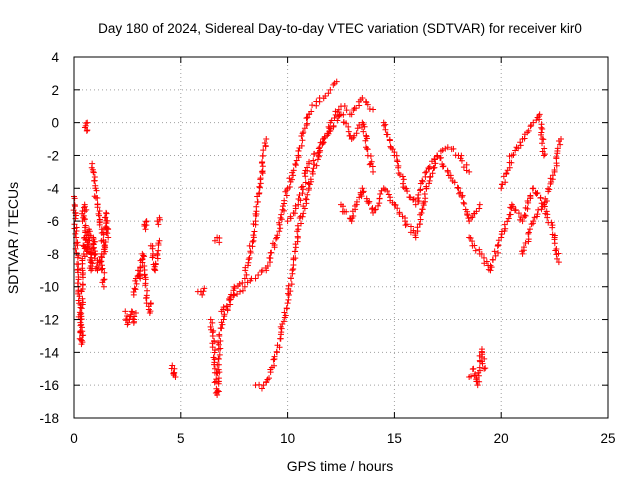  Describe the element at coordinates (53, 221) in the screenshot. I see `y-tick-label: -6` at that location.